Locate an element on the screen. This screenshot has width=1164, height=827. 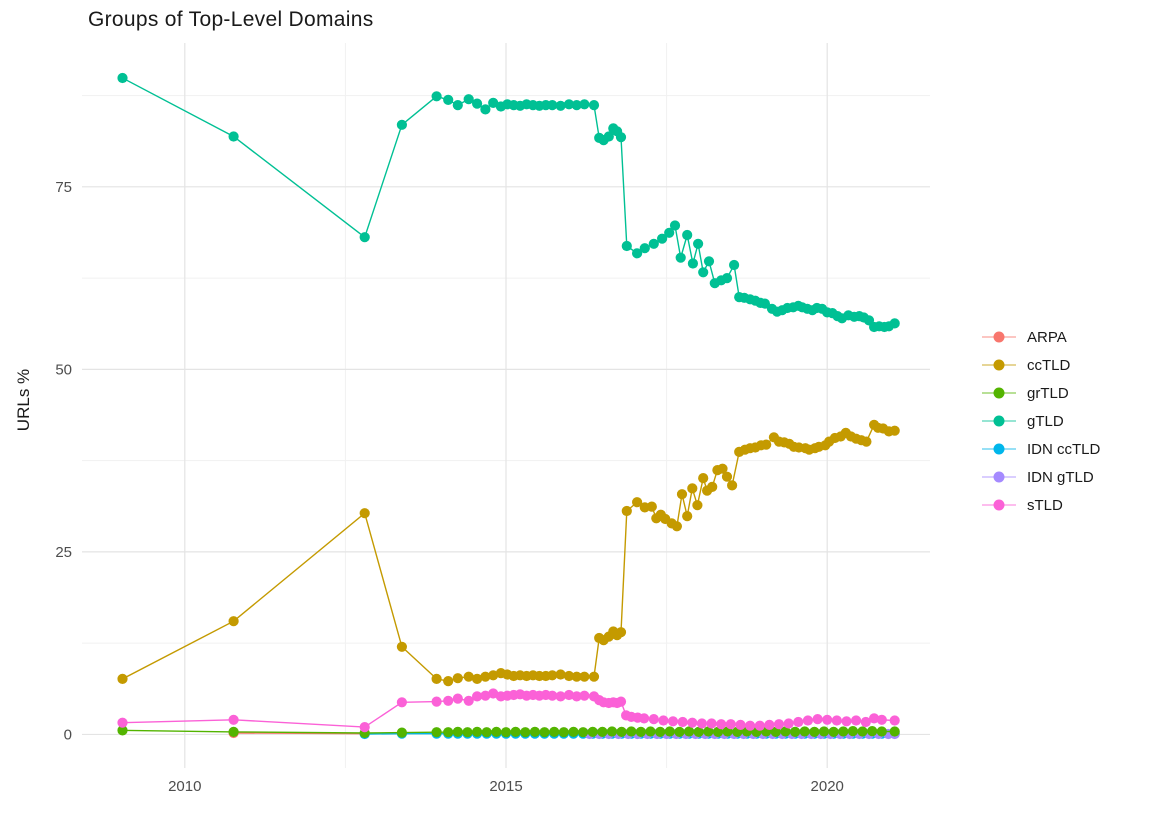
legend: ARPA ccTLD grTLD gTLD IDN ccTLD IDN gTLD sTLD is located at coordinates (1041, 421).